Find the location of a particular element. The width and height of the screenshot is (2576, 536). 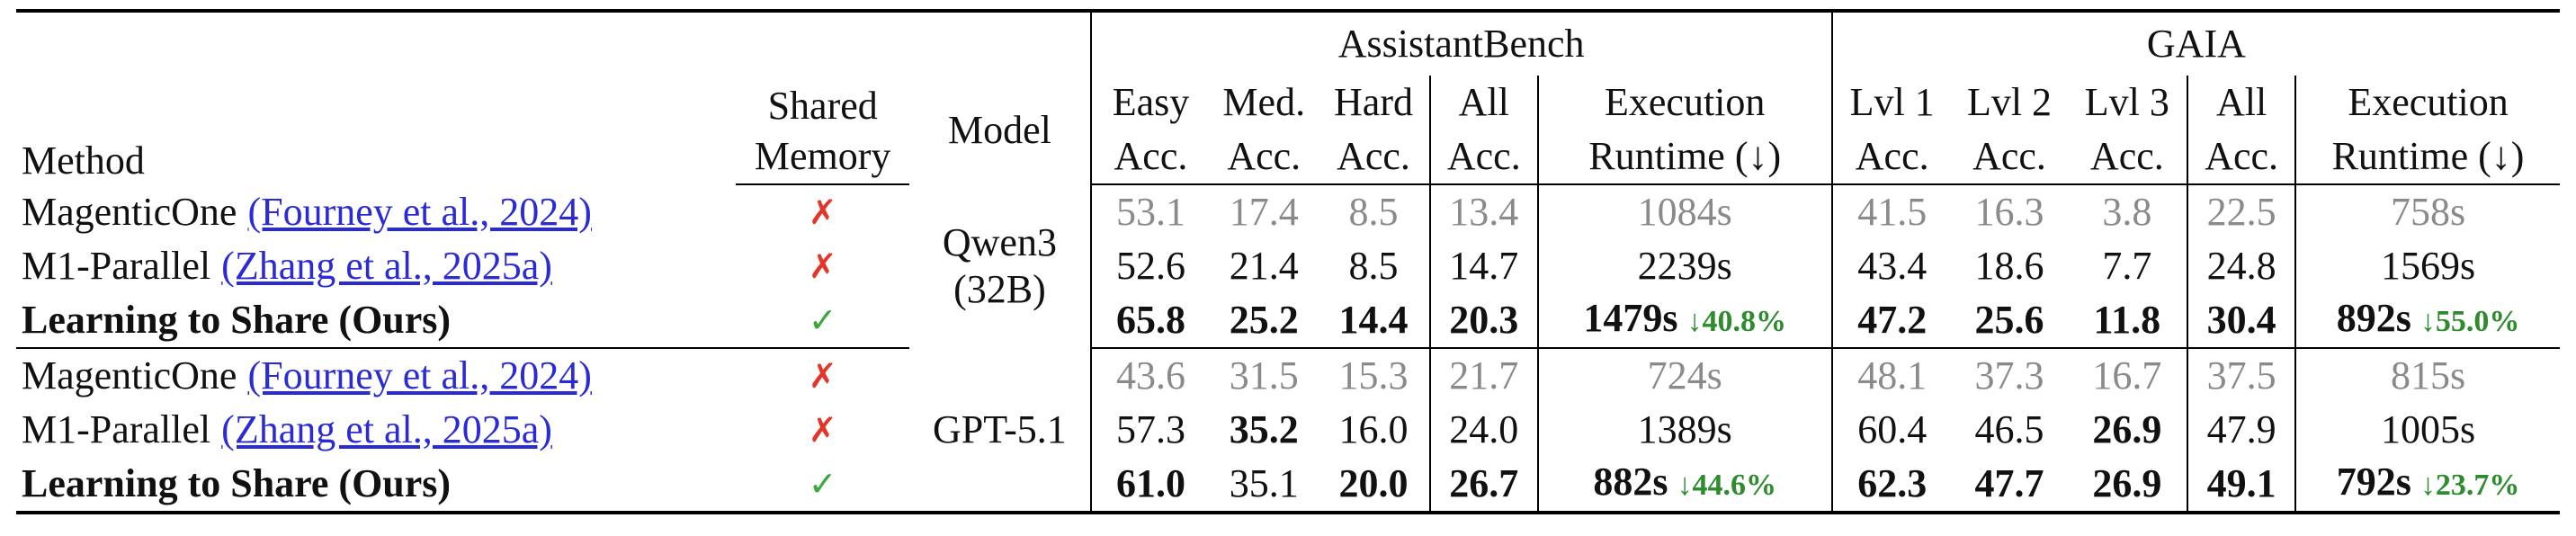

accuracy-cell: 37.3 is located at coordinates (2010, 375).